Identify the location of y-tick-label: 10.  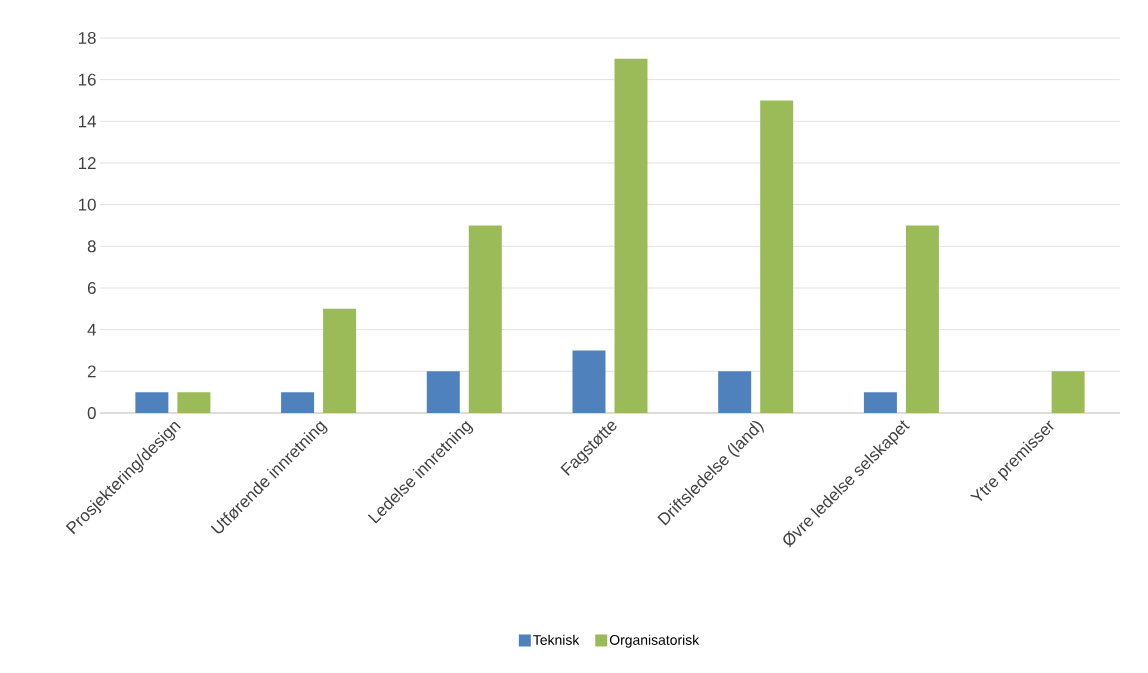
(87, 204).